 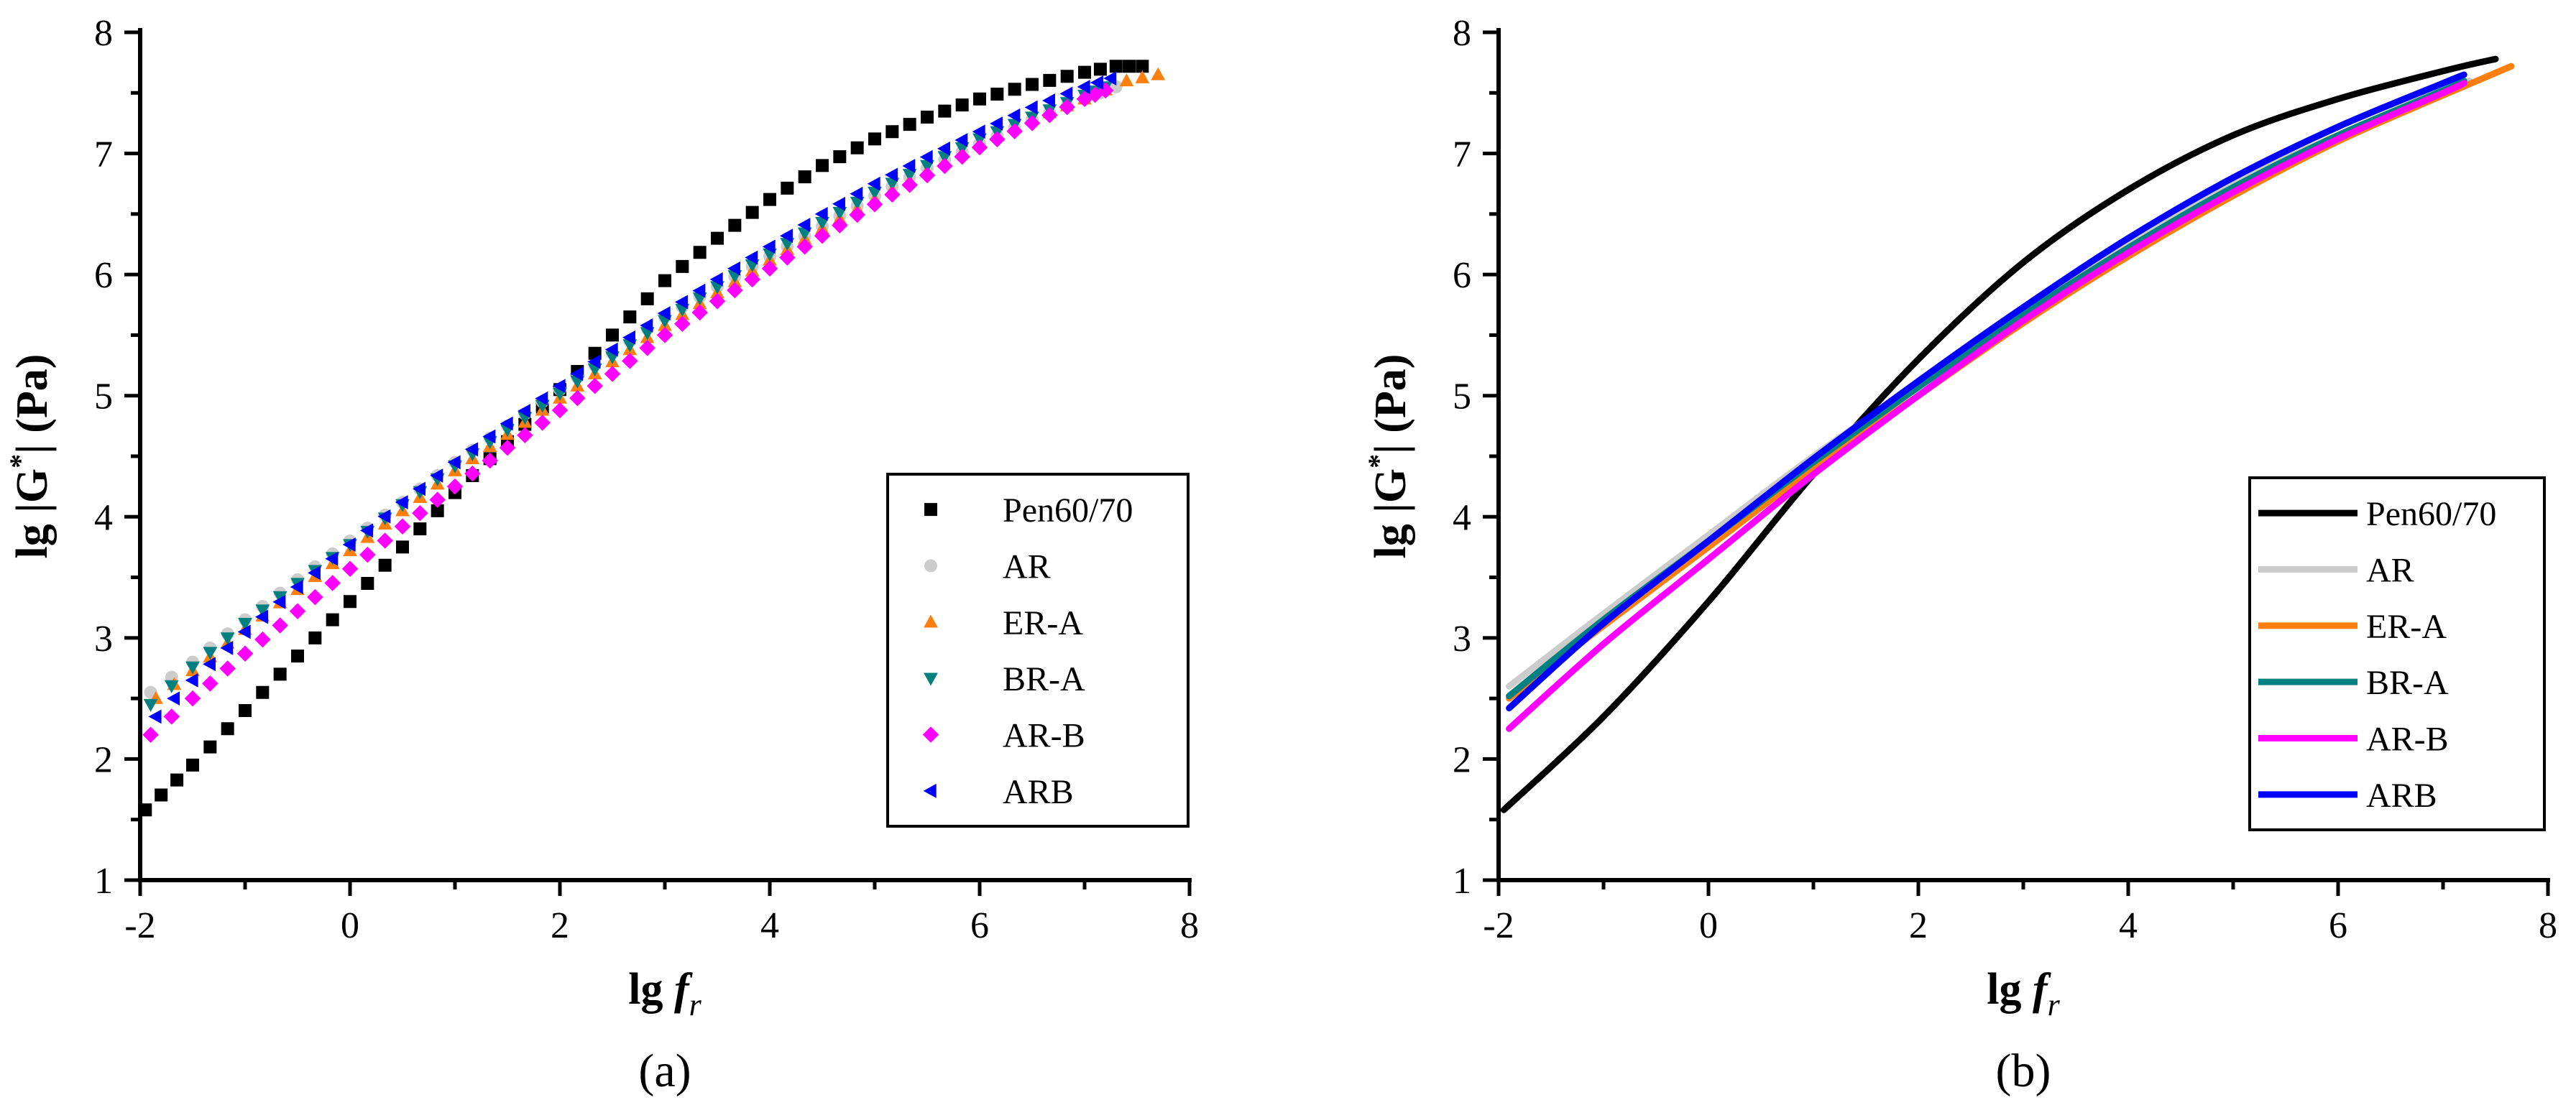 I want to click on legend-label: AR-B, so click(x=2407, y=740).